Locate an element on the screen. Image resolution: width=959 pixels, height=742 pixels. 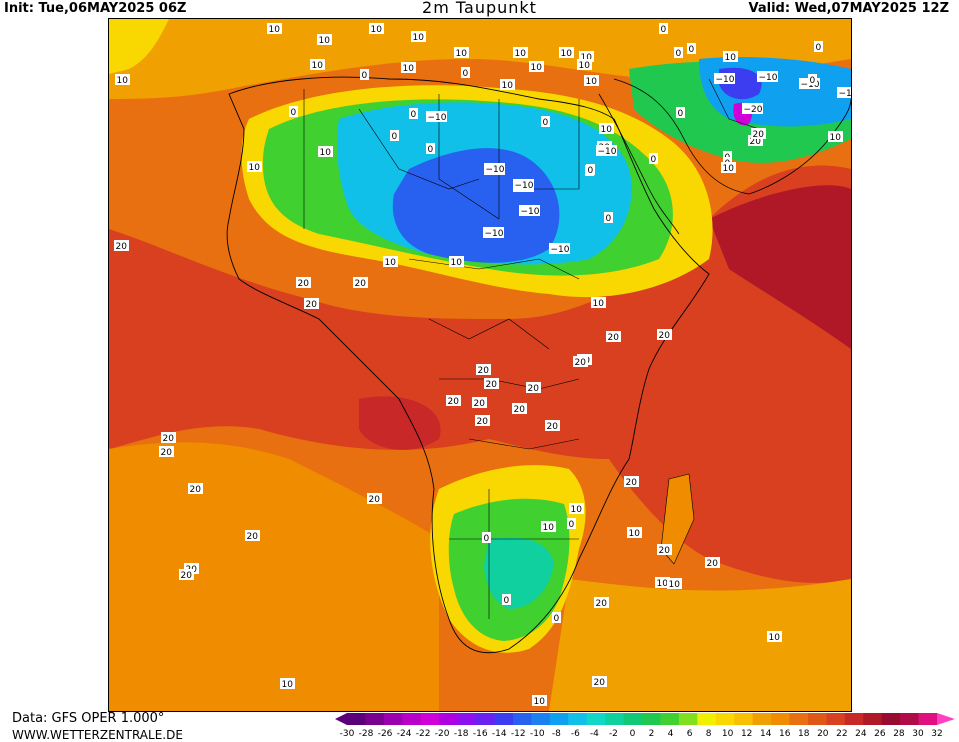
colorbar-tick-label: 30 is located at coordinates (918, 734).